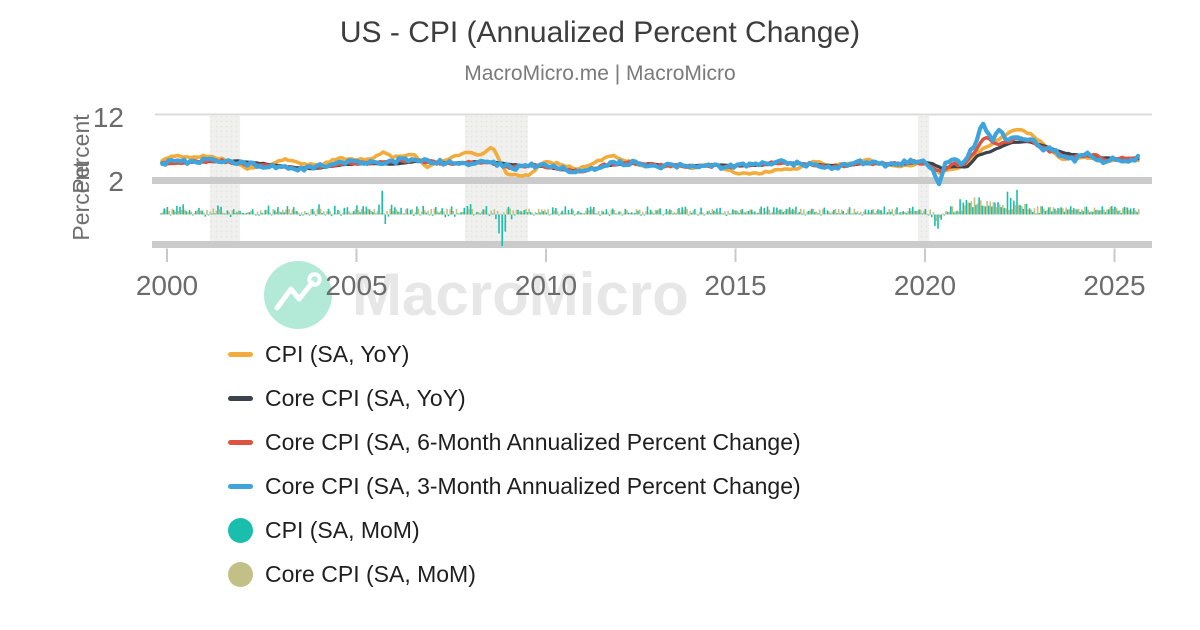  What do you see at coordinates (546, 285) in the screenshot?
I see `x-tick-label: 2010` at bounding box center [546, 285].